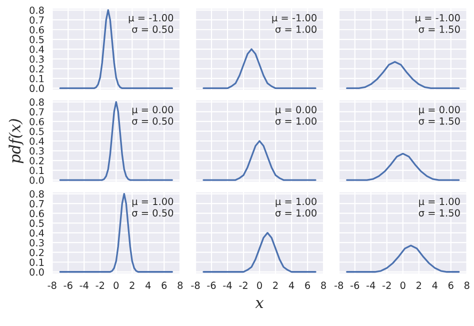 This screenshot has height=326, width=474. Describe the element at coordinates (16, 141) in the screenshot. I see `y-axis-title: pdf(x)` at that location.